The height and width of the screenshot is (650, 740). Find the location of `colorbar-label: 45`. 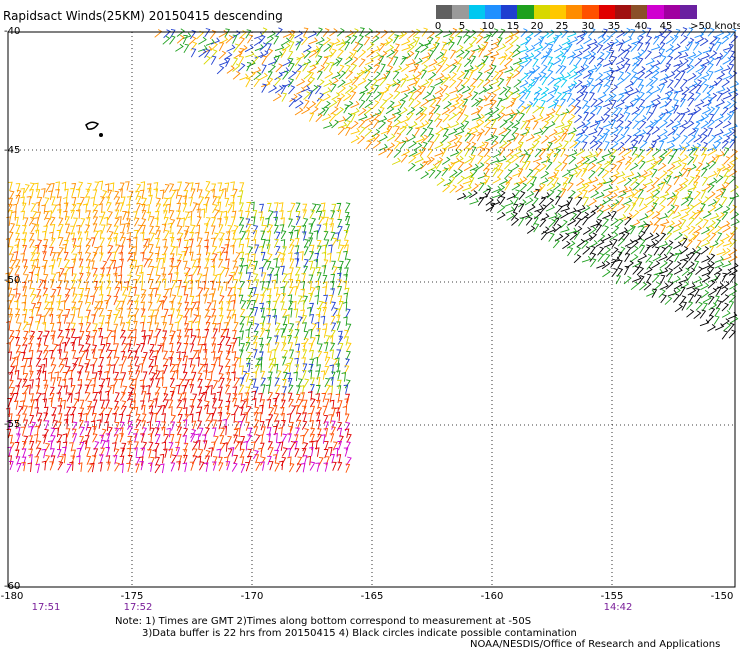

colorbar-label: 45 is located at coordinates (666, 26).